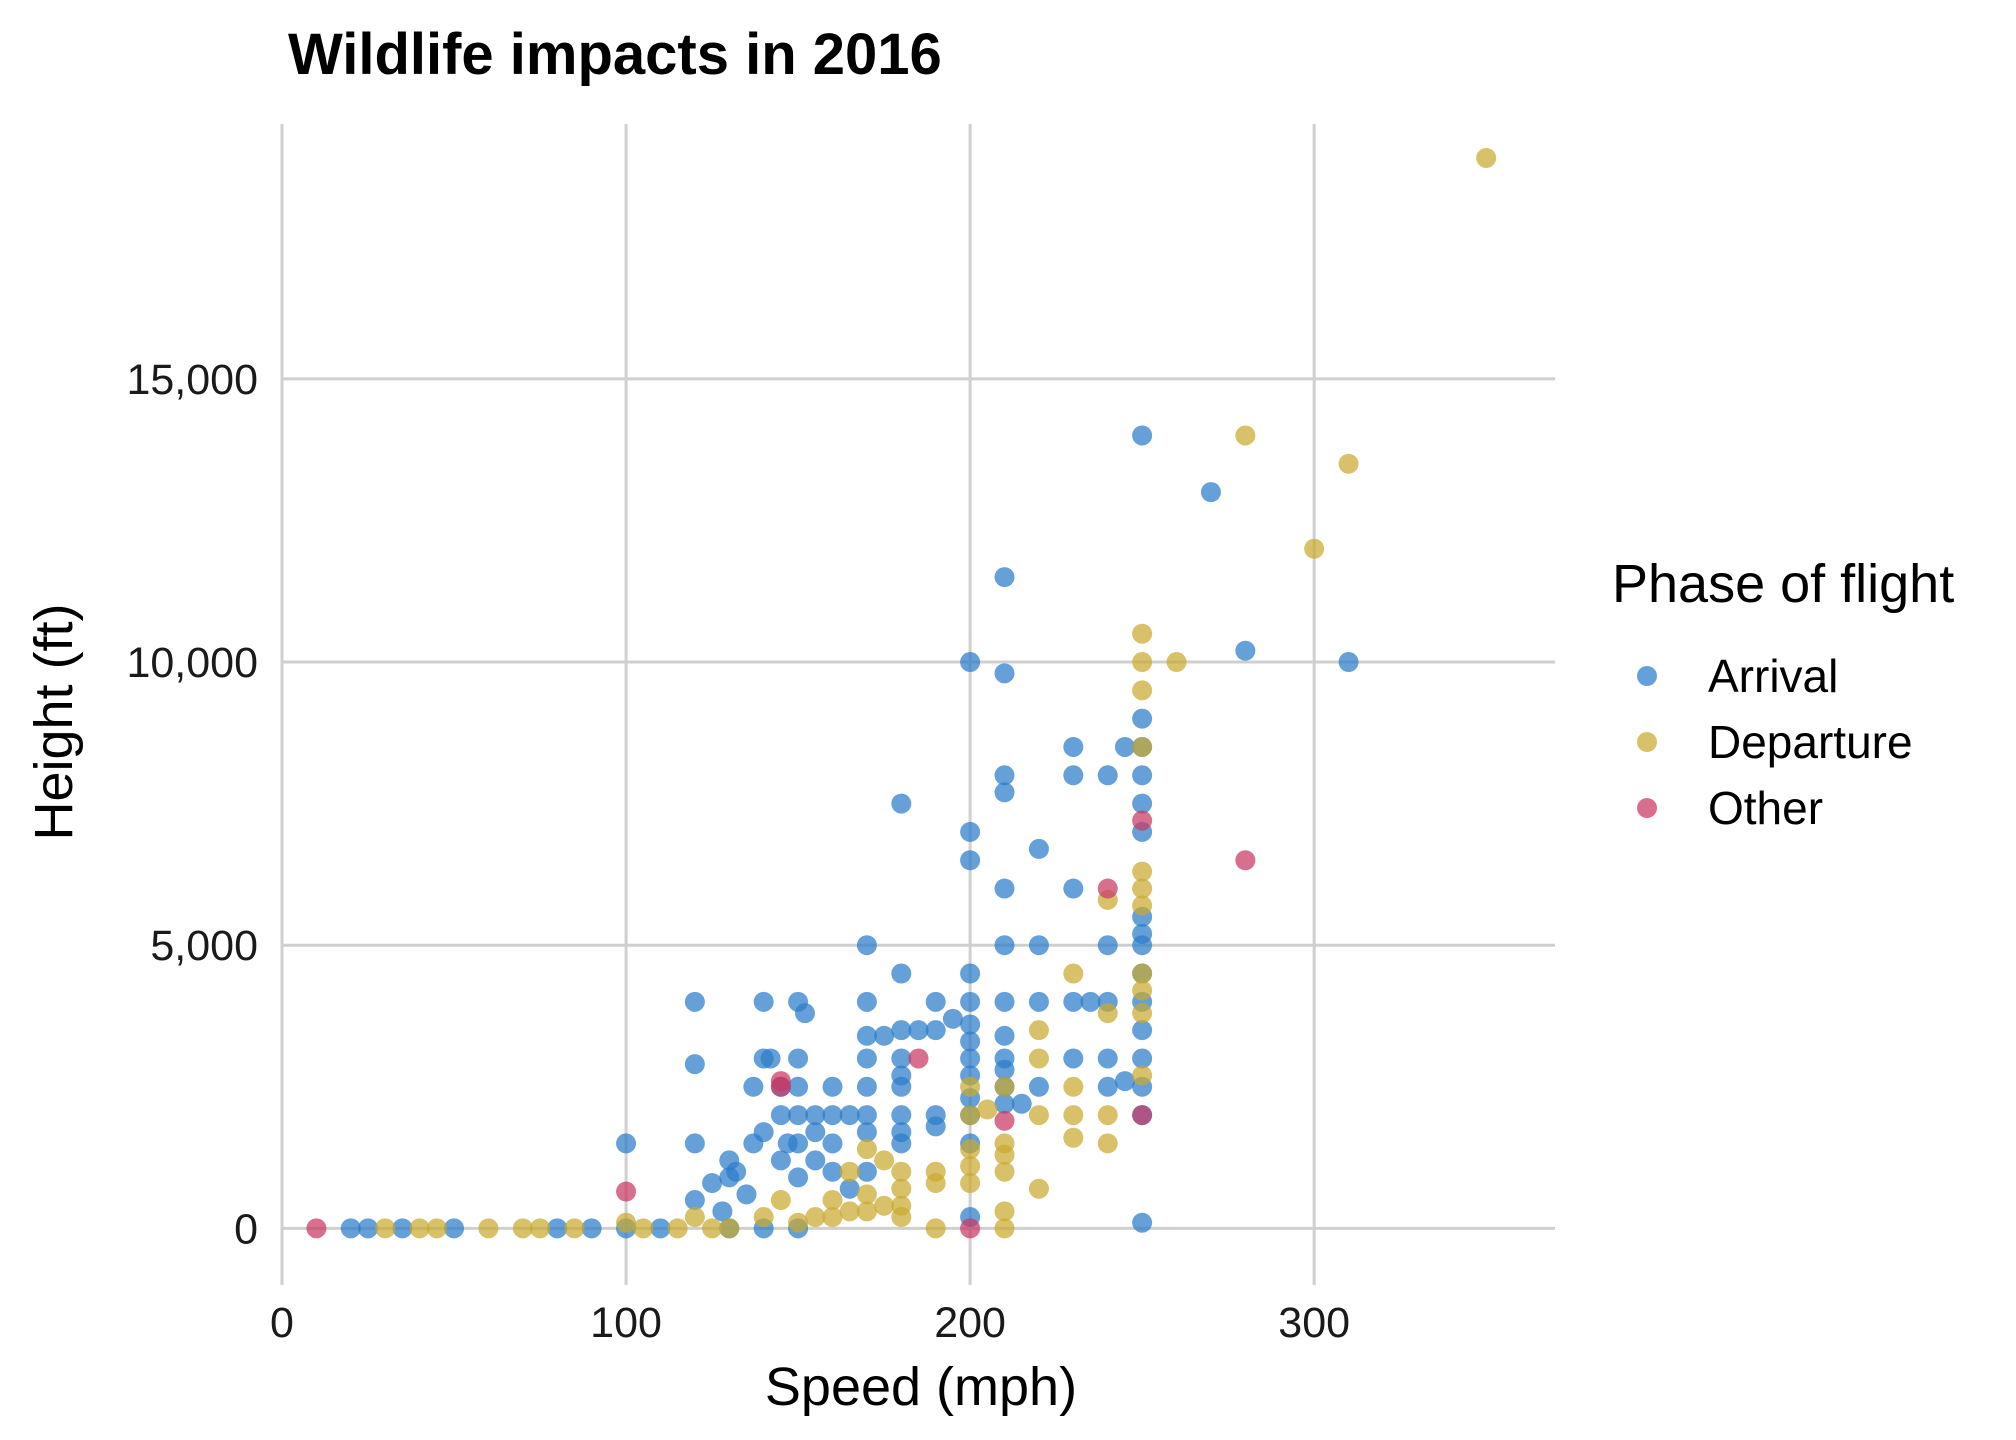  What do you see at coordinates (921, 1387) in the screenshot?
I see `x-axis-label: Speed (mph)` at bounding box center [921, 1387].